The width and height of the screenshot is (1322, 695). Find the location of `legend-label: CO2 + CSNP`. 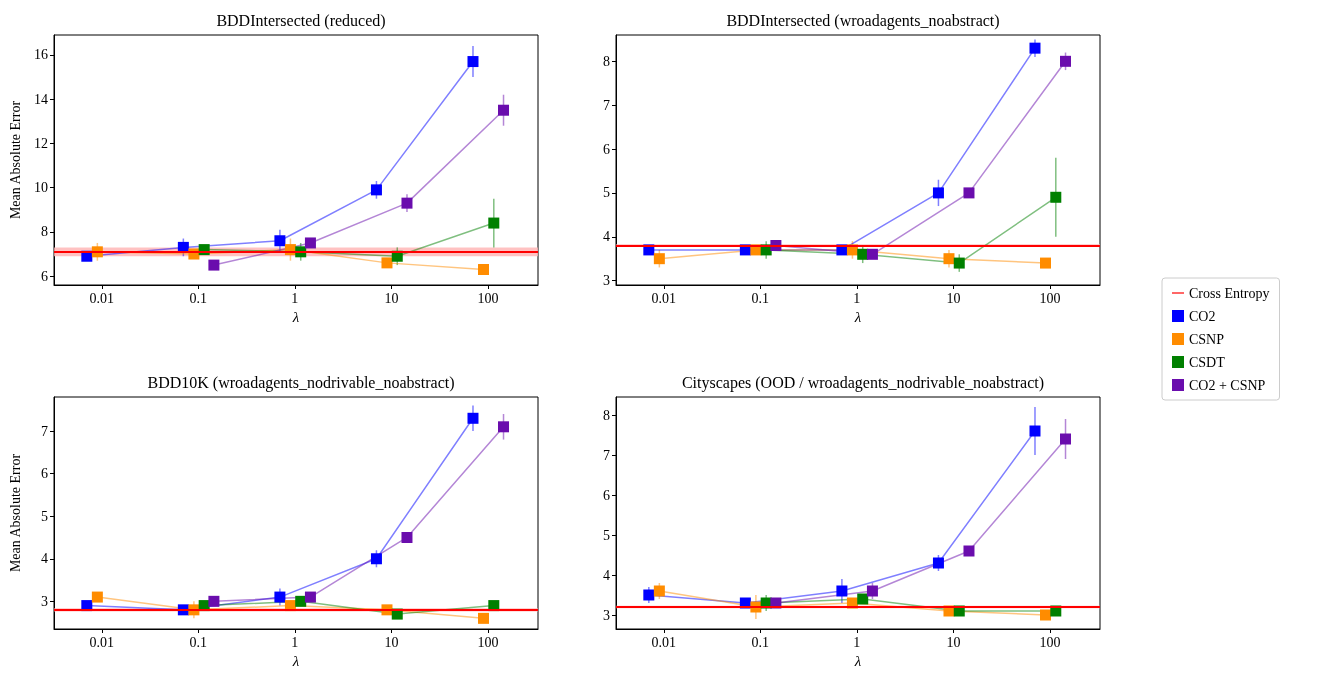

legend-label: CO2 + CSNP is located at coordinates (1227, 385).